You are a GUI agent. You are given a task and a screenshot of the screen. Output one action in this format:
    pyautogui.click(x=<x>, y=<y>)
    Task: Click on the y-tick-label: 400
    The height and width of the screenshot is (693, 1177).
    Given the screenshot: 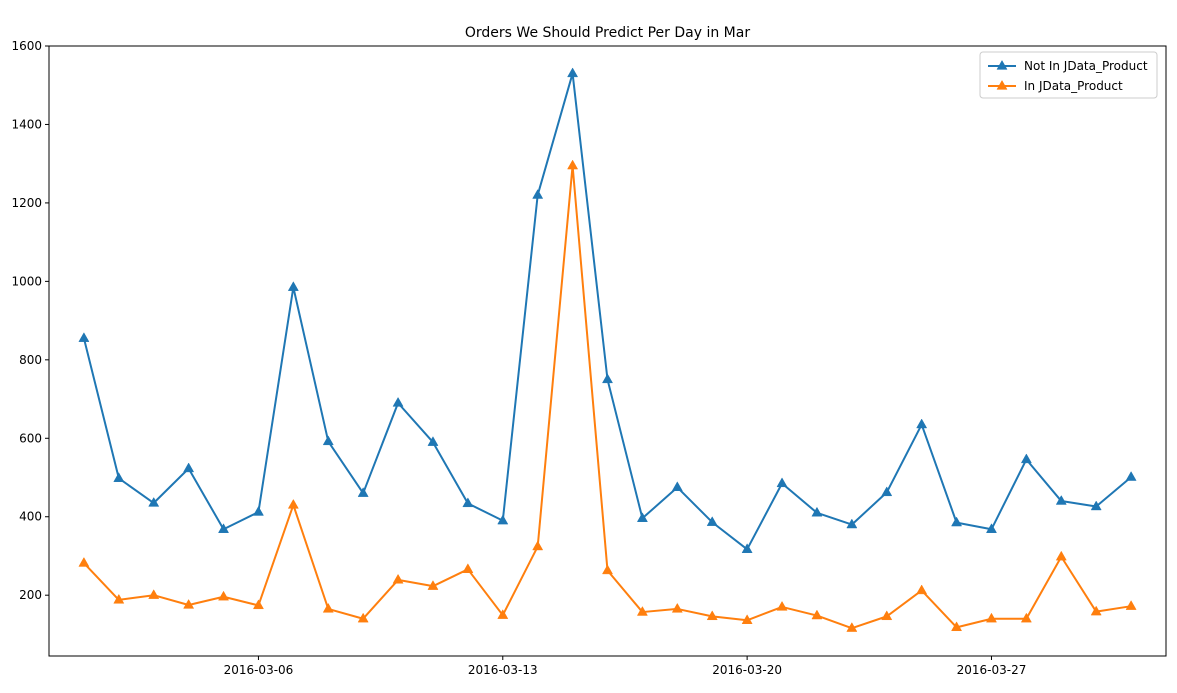 What is the action you would take?
    pyautogui.click(x=30, y=517)
    